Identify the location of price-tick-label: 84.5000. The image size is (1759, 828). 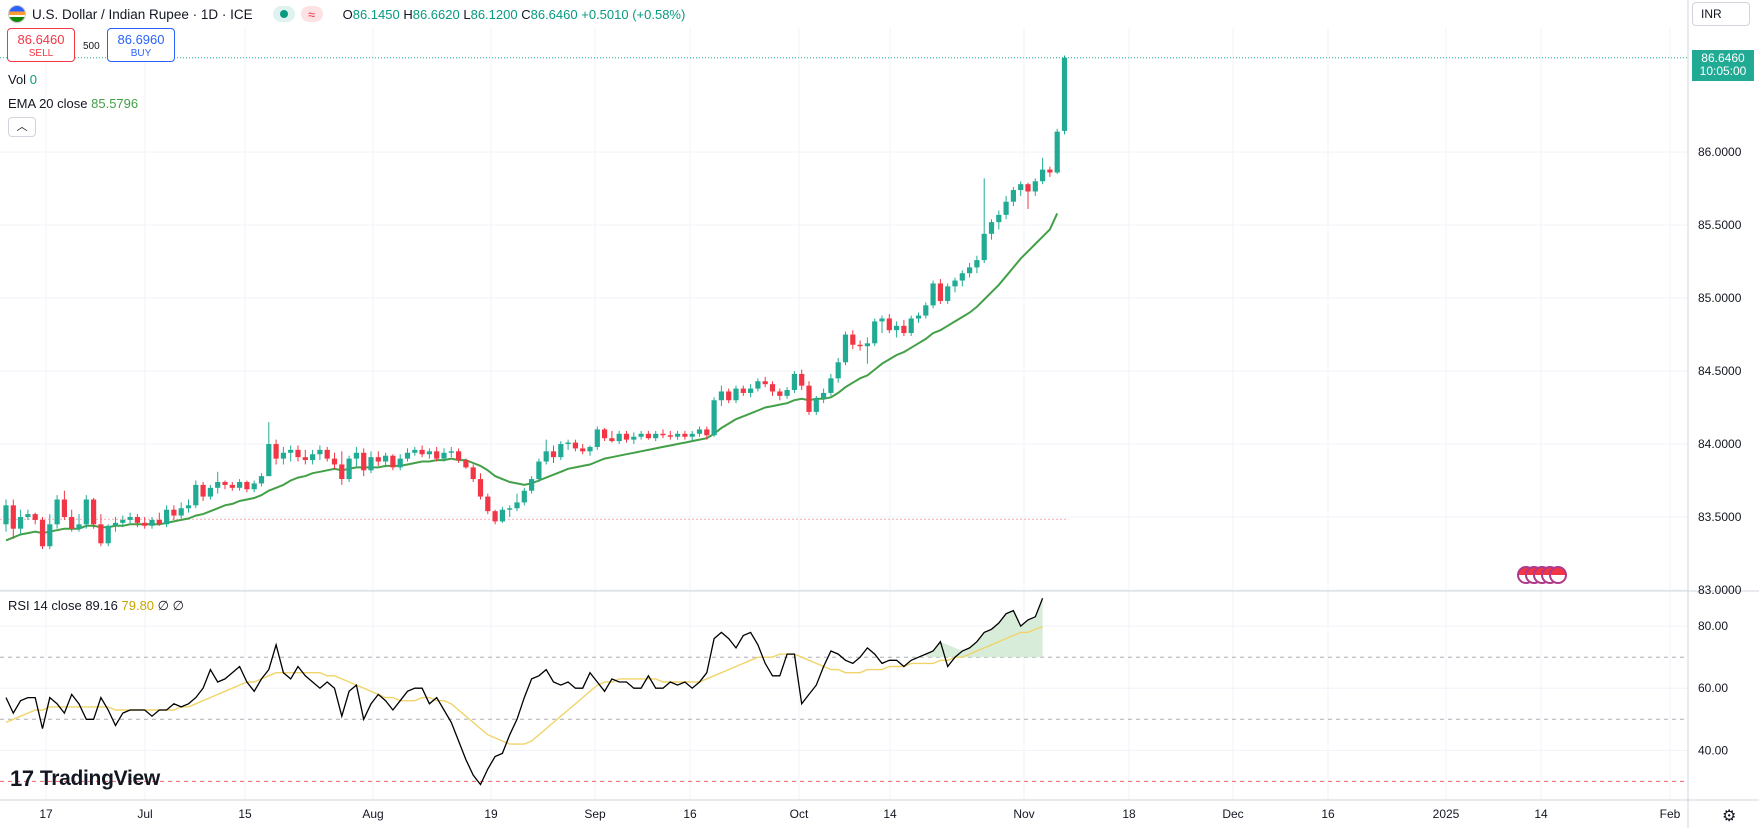
(1720, 371).